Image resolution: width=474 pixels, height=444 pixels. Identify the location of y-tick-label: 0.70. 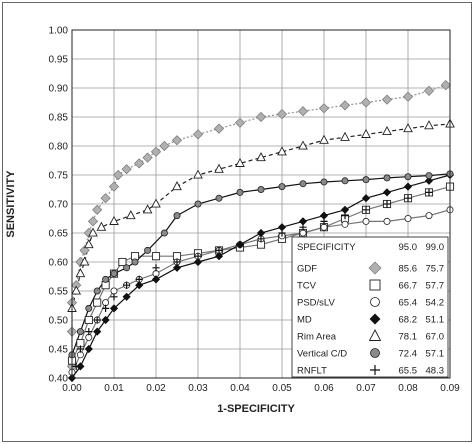
(59, 205).